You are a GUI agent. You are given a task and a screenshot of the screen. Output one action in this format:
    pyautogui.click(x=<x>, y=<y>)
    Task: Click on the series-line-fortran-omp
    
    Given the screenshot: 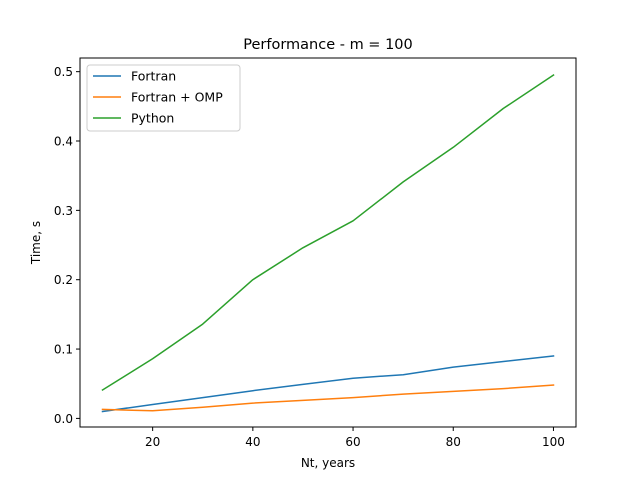 What is the action you would take?
    pyautogui.click(x=328, y=398)
    